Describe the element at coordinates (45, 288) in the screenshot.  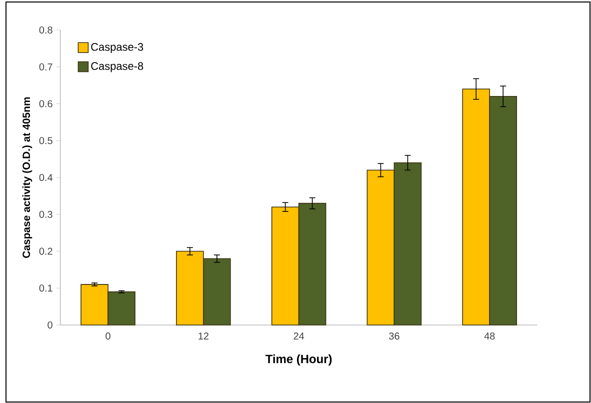
I see `y-tick-label: 0.1` at that location.